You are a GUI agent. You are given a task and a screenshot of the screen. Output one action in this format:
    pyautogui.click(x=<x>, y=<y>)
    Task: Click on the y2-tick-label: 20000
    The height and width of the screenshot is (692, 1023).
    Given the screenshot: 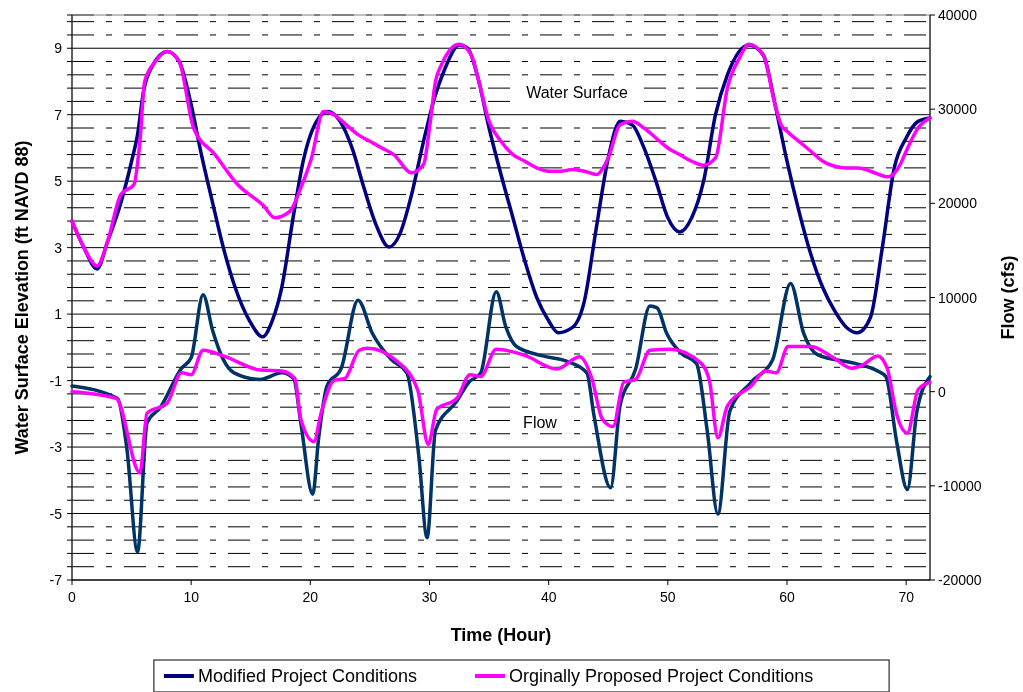 What is the action you would take?
    pyautogui.click(x=958, y=203)
    